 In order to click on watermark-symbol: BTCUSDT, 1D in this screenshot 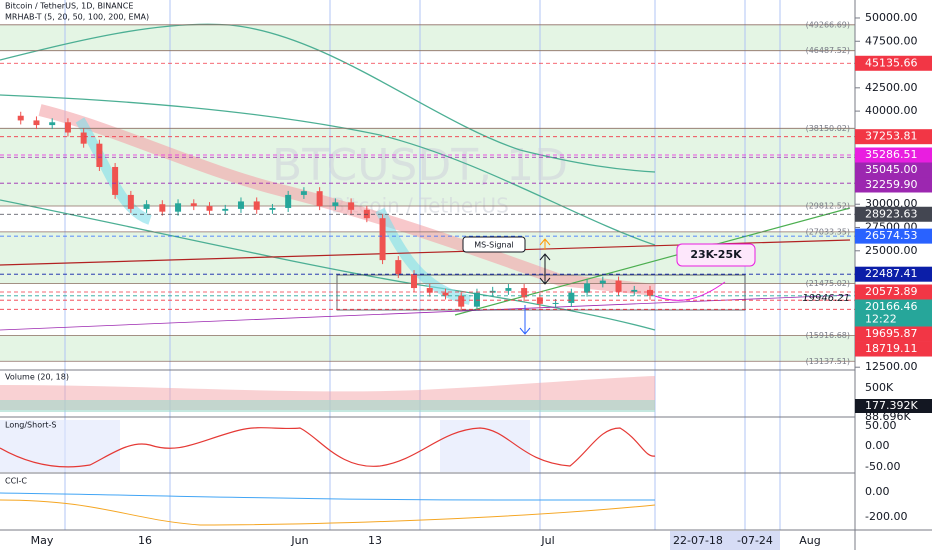, I will do `click(420, 165)`.